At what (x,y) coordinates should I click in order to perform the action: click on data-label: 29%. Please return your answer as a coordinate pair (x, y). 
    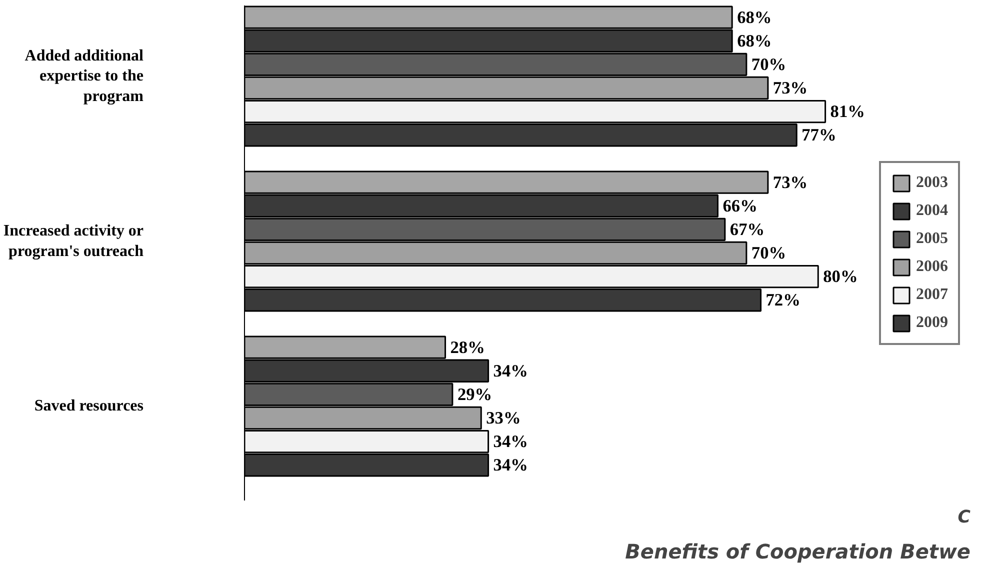
    Looking at the image, I should click on (474, 394).